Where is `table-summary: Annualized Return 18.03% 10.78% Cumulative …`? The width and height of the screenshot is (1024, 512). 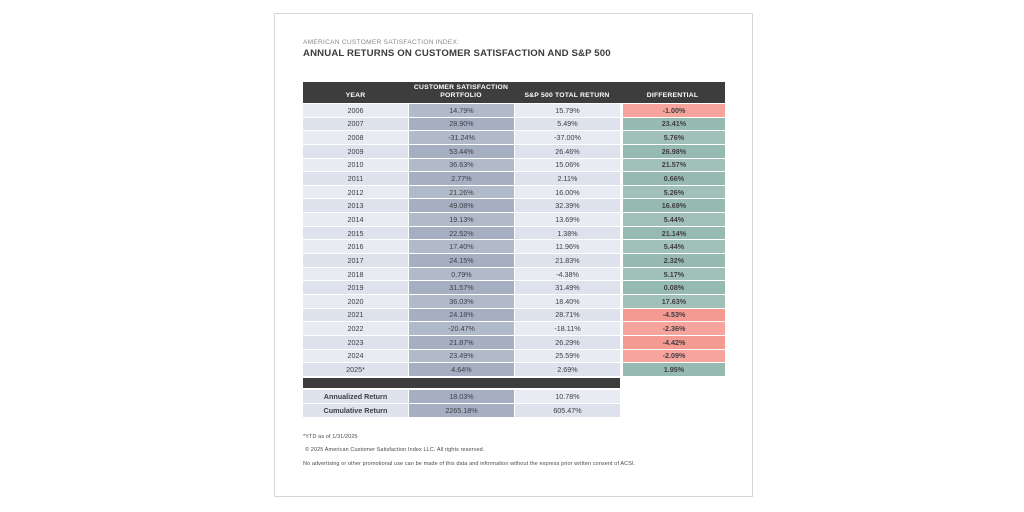
table-summary: Annualized Return 18.03% 10.78% Cumulative … is located at coordinates (514, 403).